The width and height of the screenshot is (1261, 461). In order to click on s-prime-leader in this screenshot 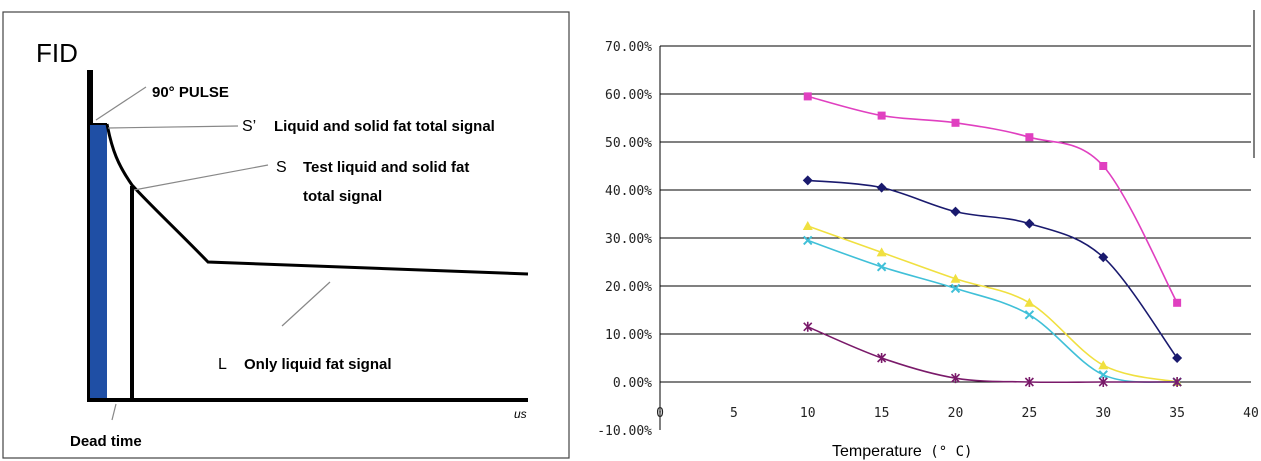, I will do `click(173, 127)`.